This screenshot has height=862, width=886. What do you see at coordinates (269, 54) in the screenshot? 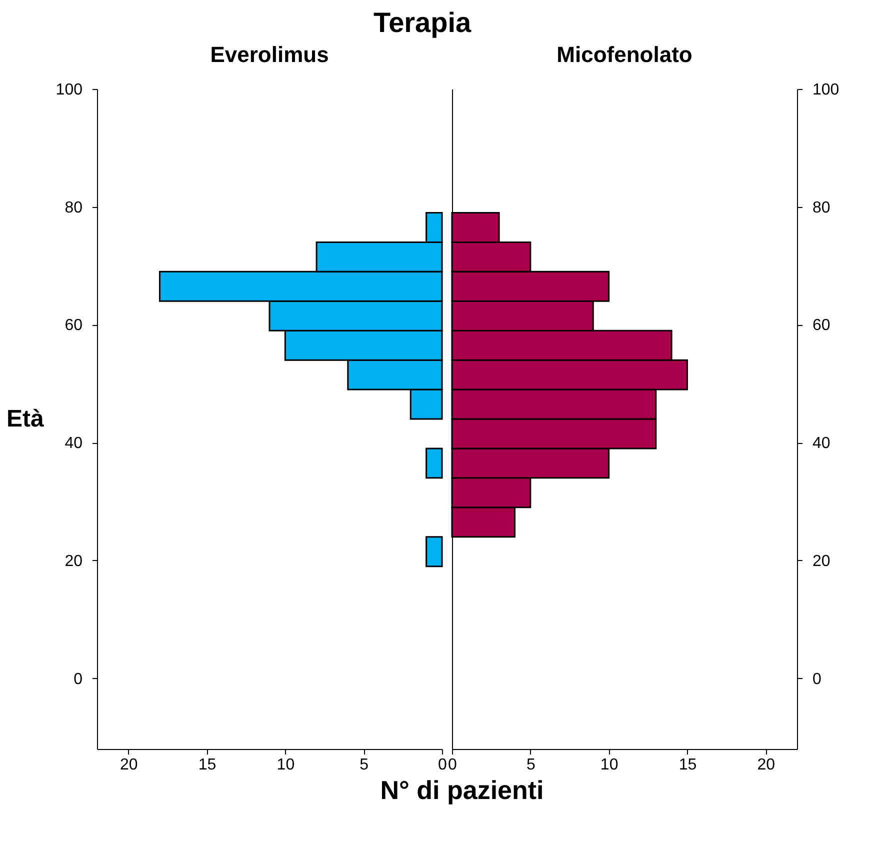
I see `chart-subtitle: Everolimus` at bounding box center [269, 54].